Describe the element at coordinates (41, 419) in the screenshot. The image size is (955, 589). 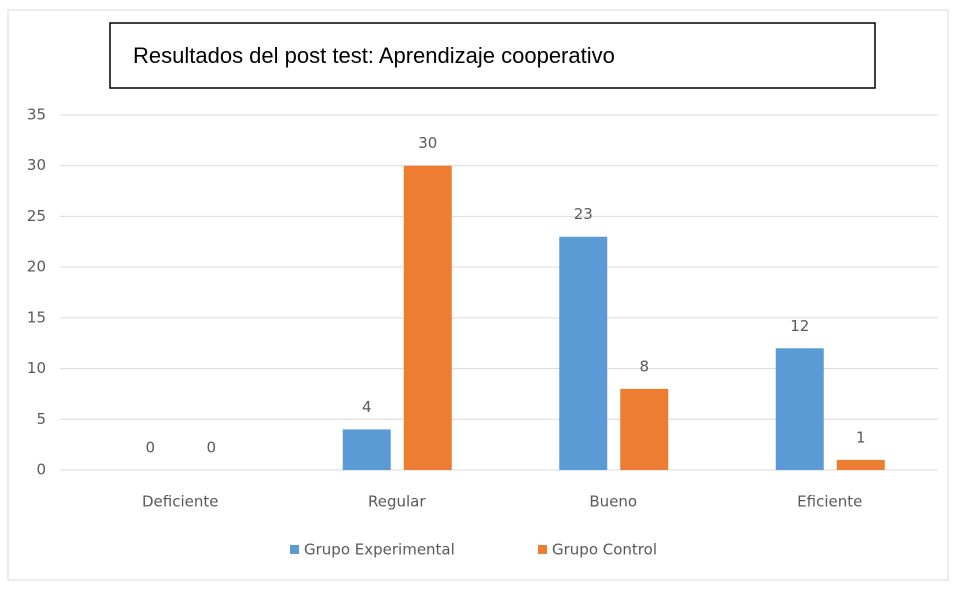
I see `y-tick-label: 5` at that location.